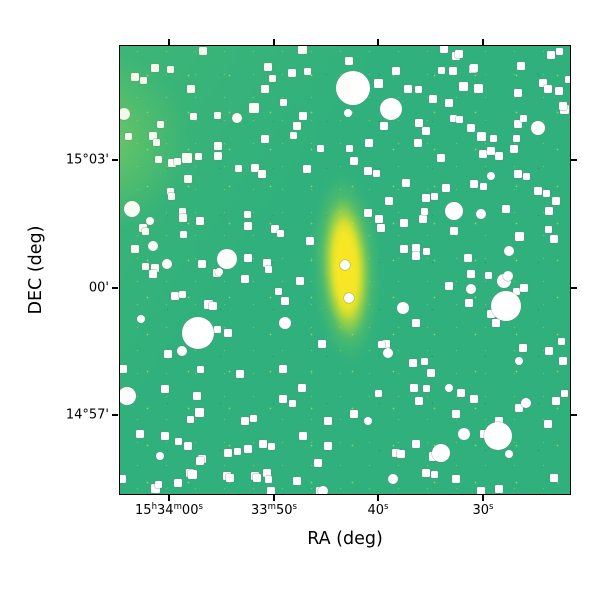 The width and height of the screenshot is (600, 600). What do you see at coordinates (378, 510) in the screenshot?
I see `x-tick-label: 40s` at bounding box center [378, 510].